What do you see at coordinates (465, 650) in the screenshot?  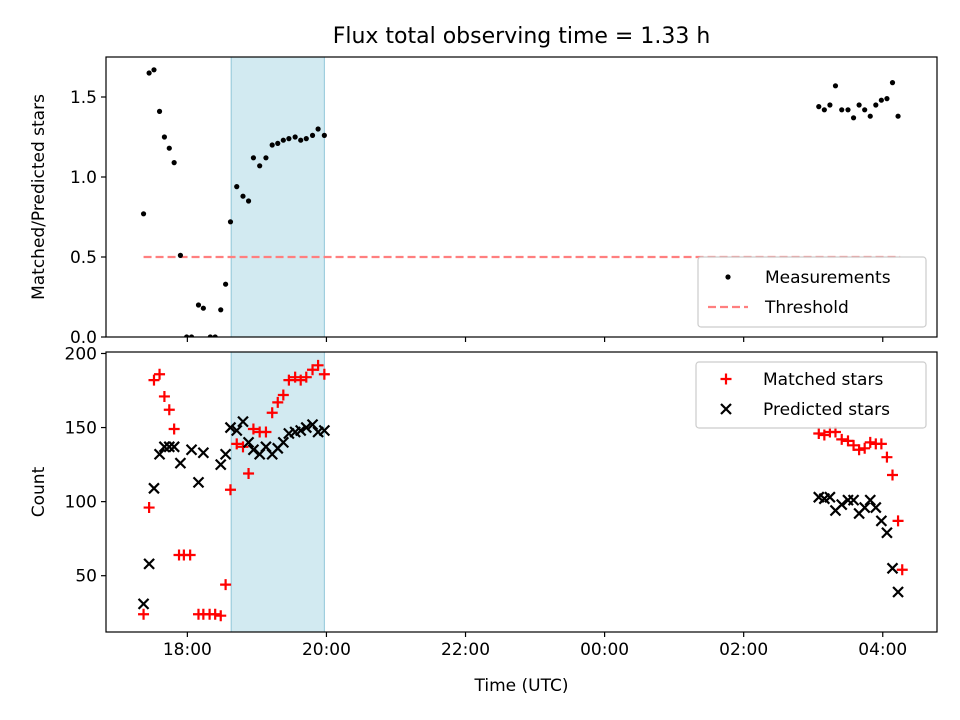 I see `x-tick-label: 22:00` at bounding box center [465, 650].